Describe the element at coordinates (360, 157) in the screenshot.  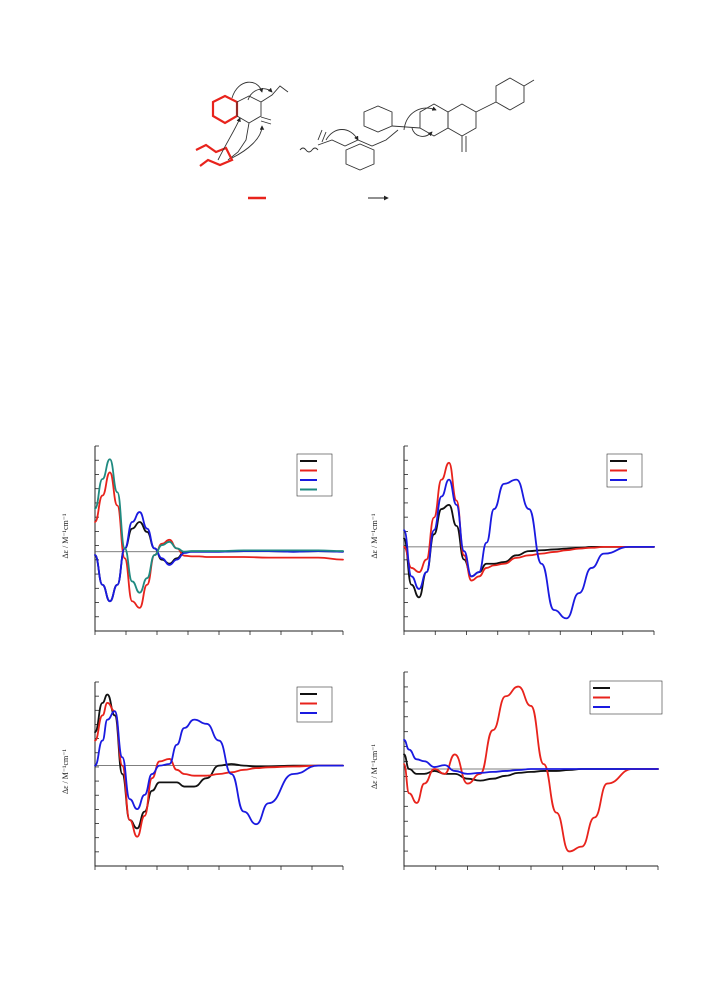
I see `right-fragment-ring-a` at that location.